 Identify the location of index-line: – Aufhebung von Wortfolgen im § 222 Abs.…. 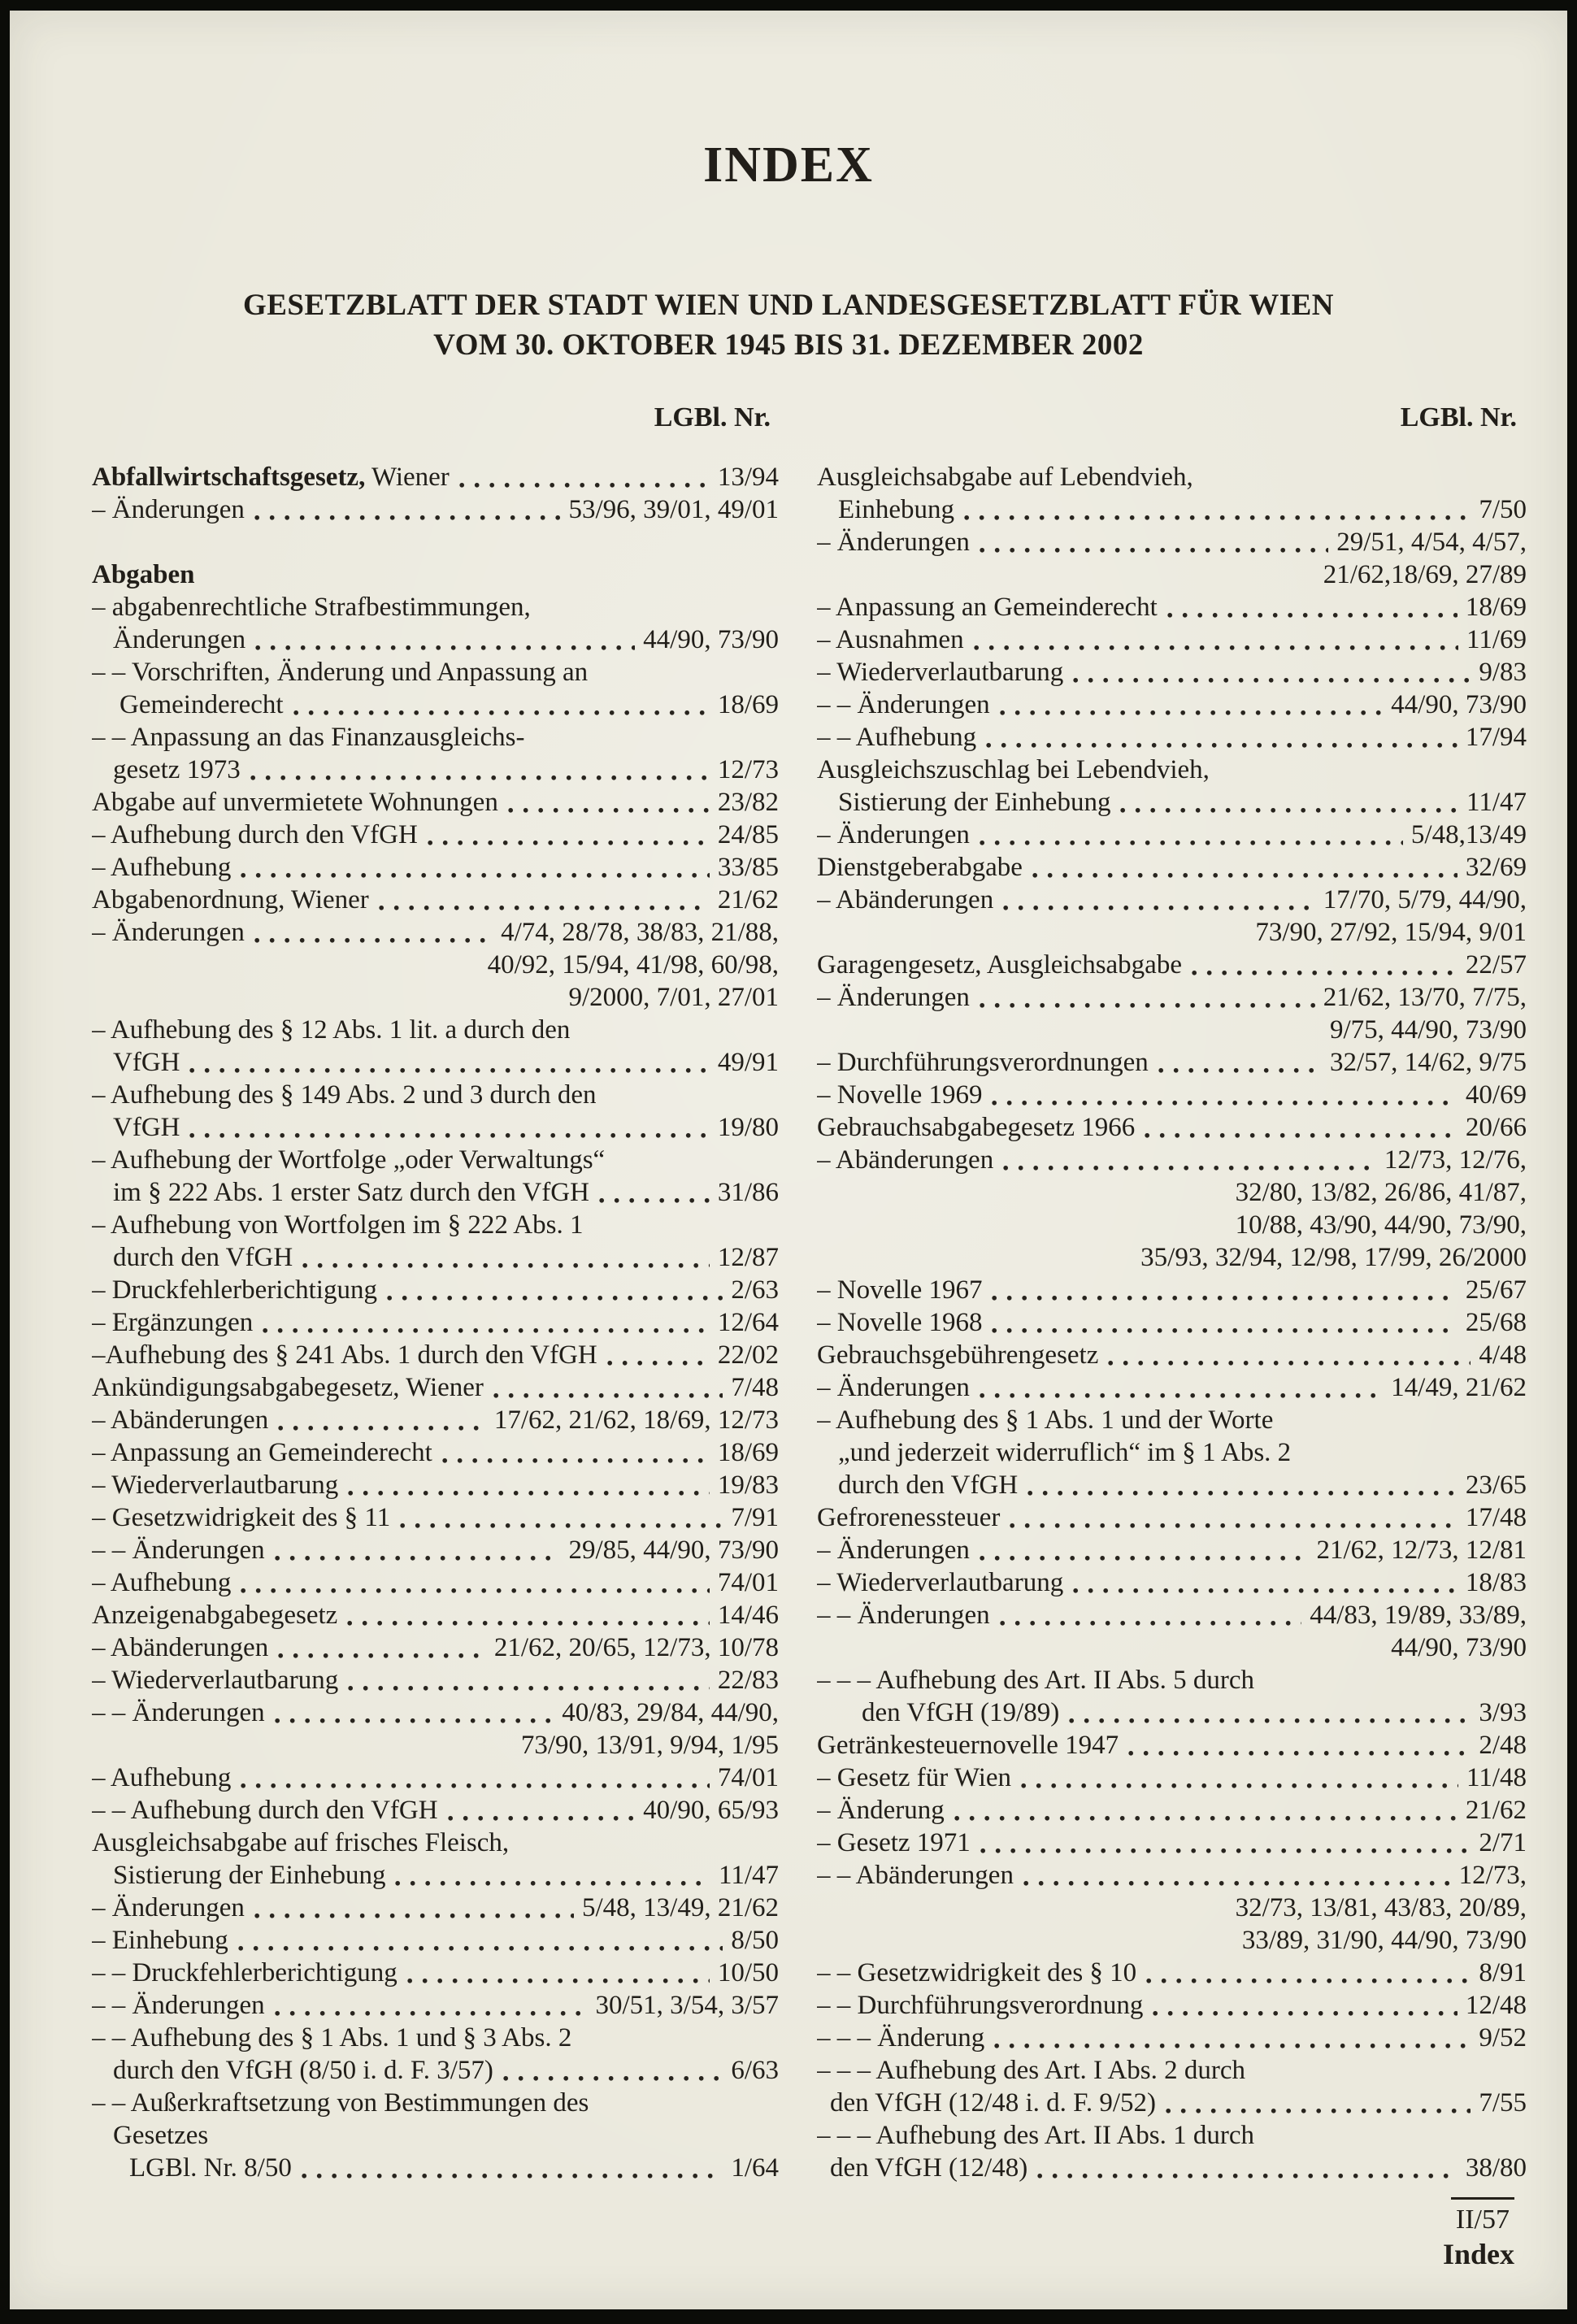
(435, 1226).